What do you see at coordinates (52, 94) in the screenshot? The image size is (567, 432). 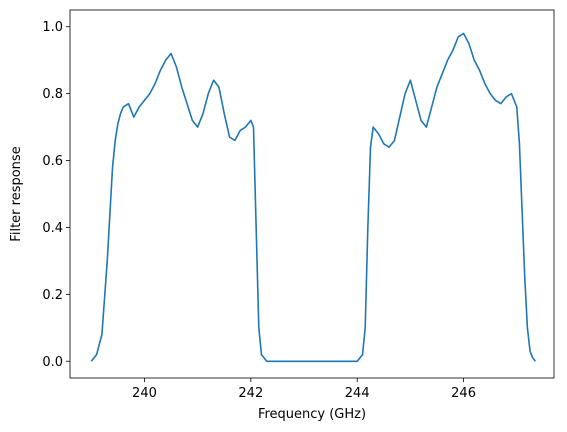 I see `y-tick-label: 0.8` at bounding box center [52, 94].